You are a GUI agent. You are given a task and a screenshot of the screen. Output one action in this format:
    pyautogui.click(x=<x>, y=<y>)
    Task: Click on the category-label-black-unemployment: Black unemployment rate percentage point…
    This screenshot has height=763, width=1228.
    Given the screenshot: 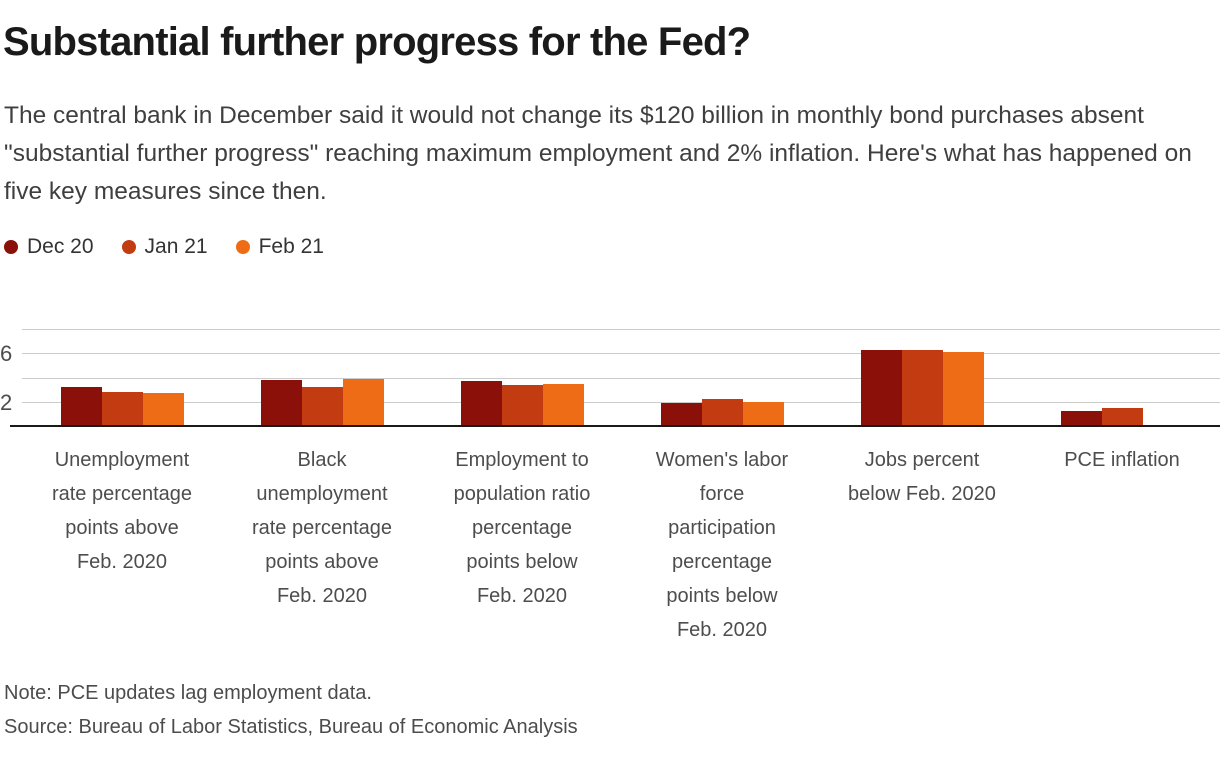 What is the action you would take?
    pyautogui.click(x=322, y=528)
    